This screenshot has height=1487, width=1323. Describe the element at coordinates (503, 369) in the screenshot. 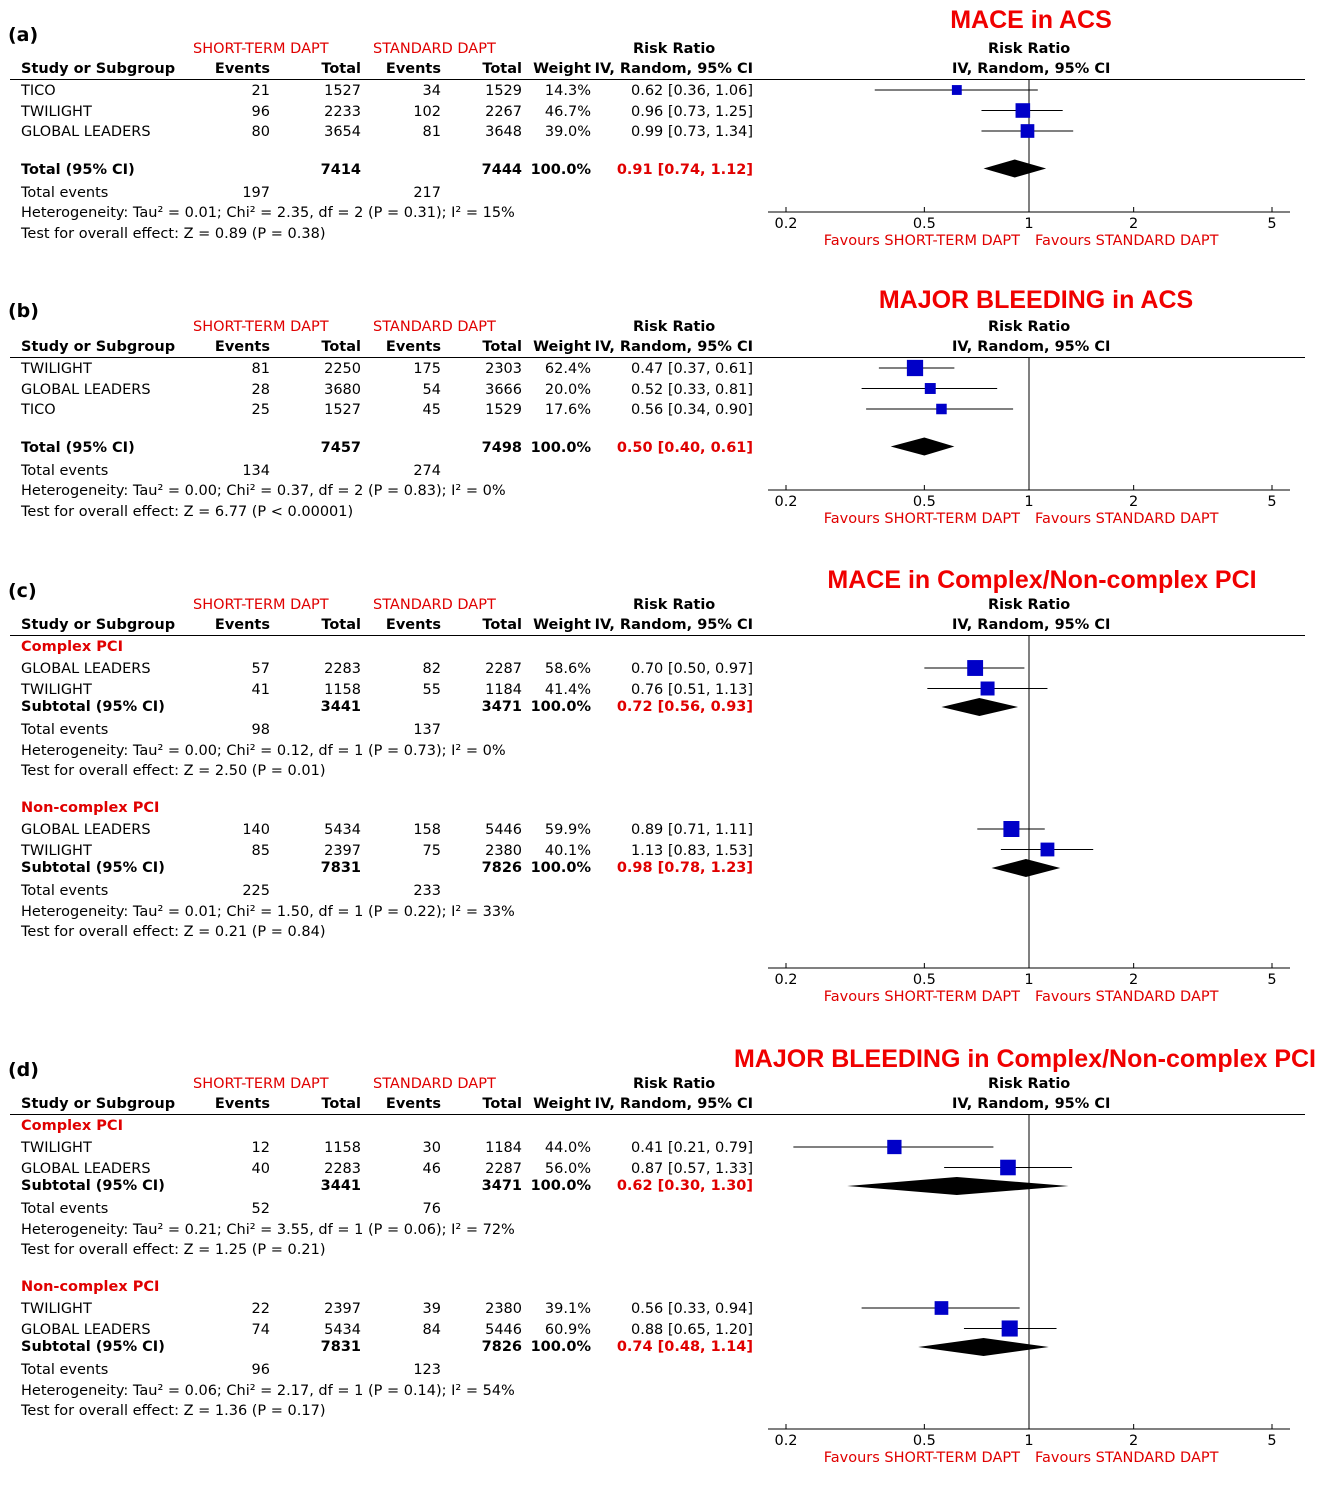

I see `total-standard: 2303` at that location.